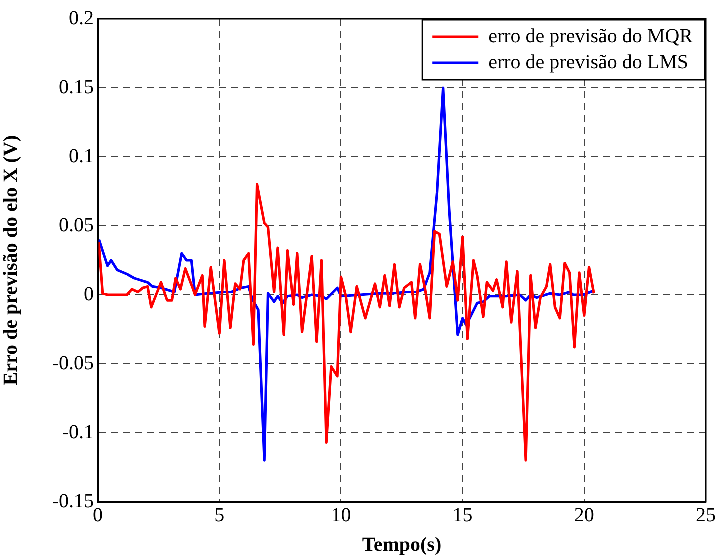  Describe the element at coordinates (76, 87) in the screenshot. I see `y-tick-label: 0.15` at that location.